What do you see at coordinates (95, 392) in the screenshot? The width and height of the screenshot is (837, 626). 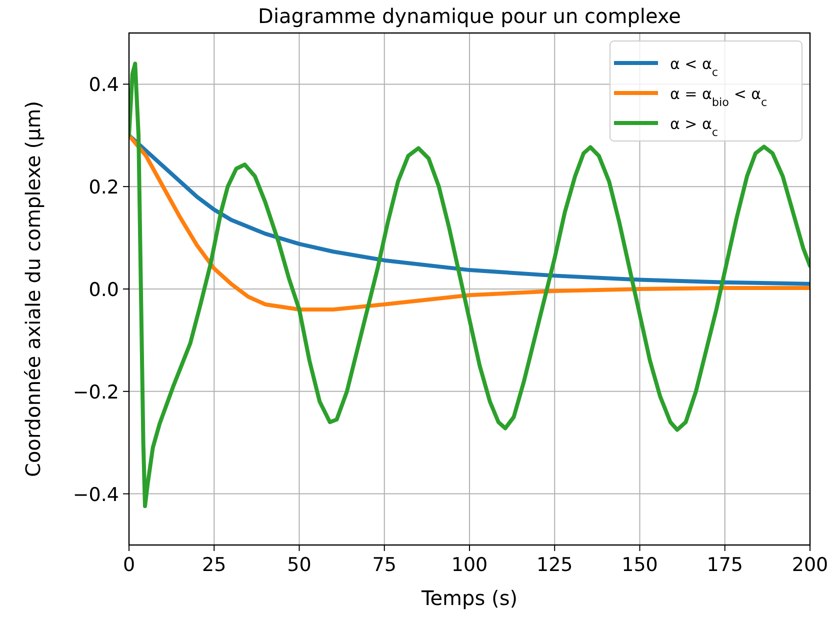 I see `y-tick-label: −0.2` at bounding box center [95, 392].